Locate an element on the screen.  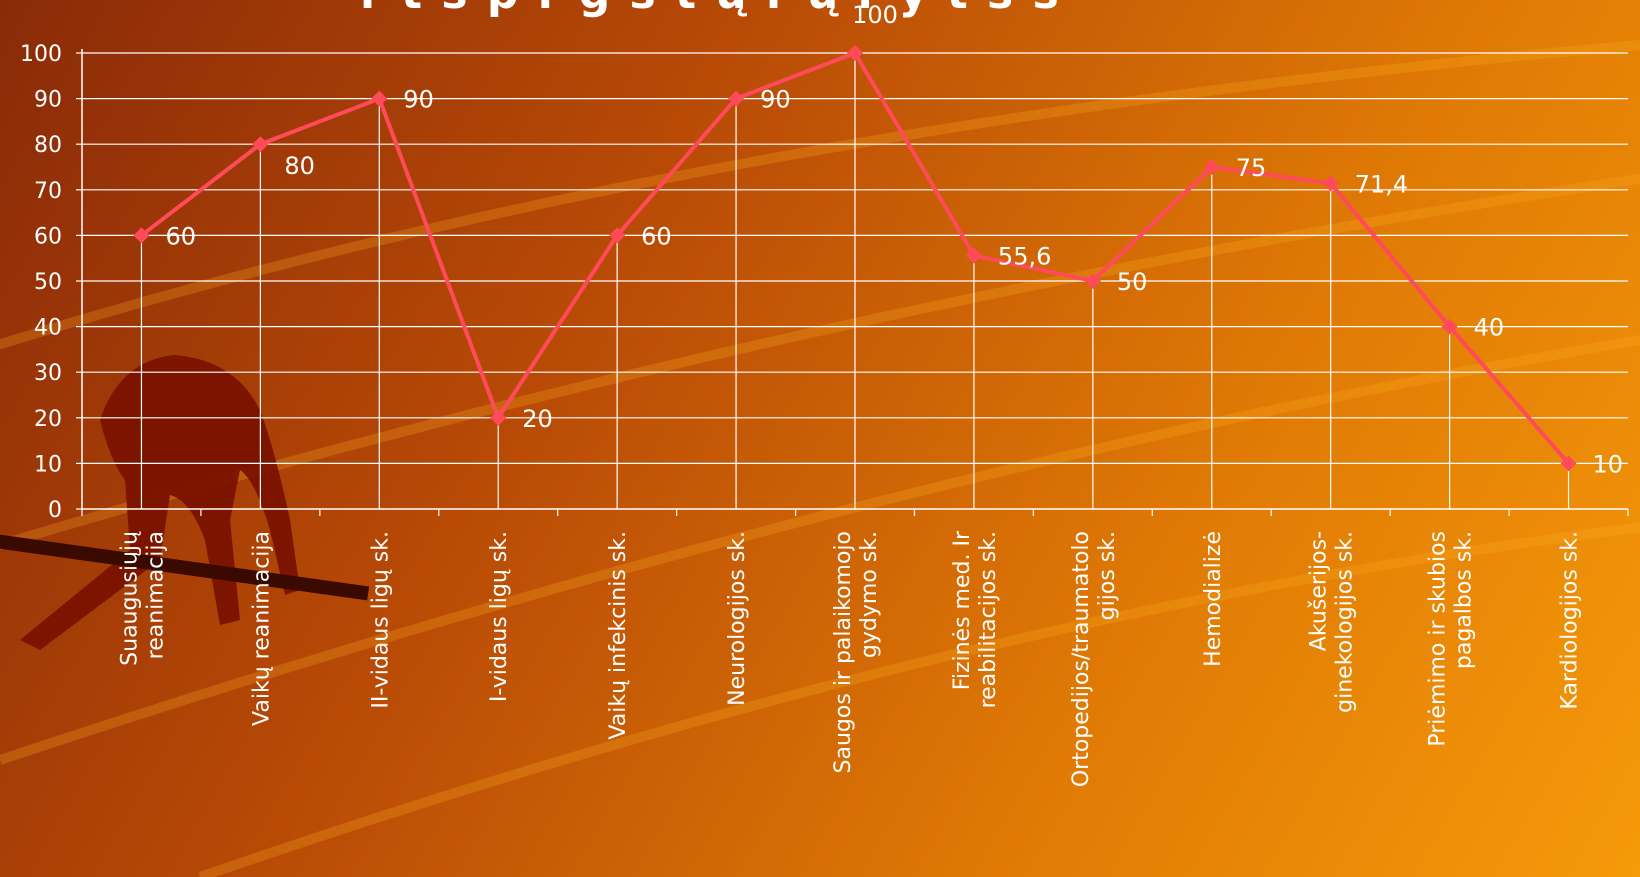
data-label-9: 75 is located at coordinates (1251, 168).